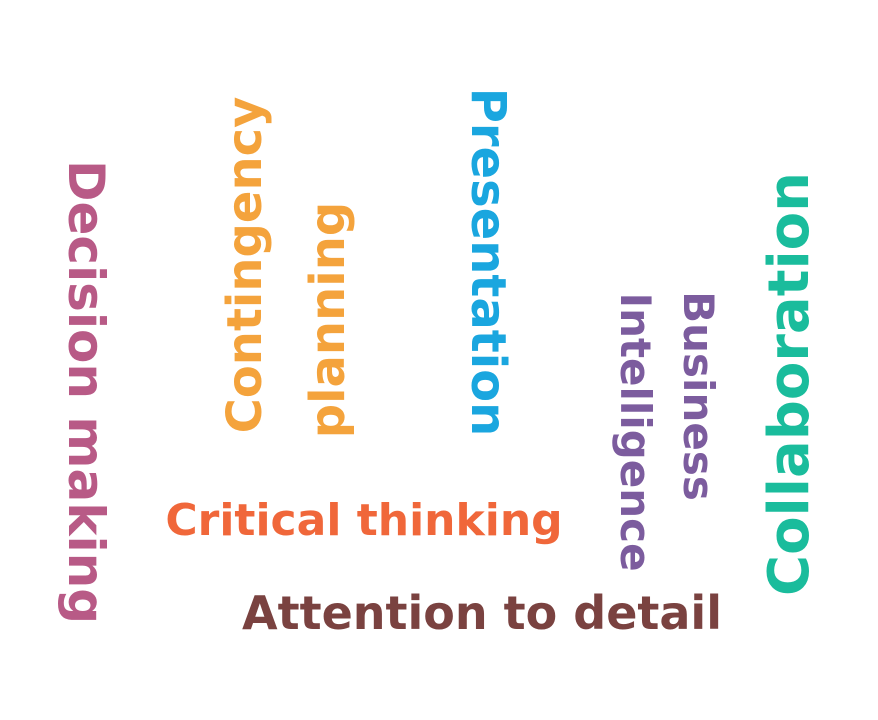 Image resolution: width=878 pixels, height=720 pixels. Describe the element at coordinates (245, 265) in the screenshot. I see `word-contingency: Contingency` at that location.